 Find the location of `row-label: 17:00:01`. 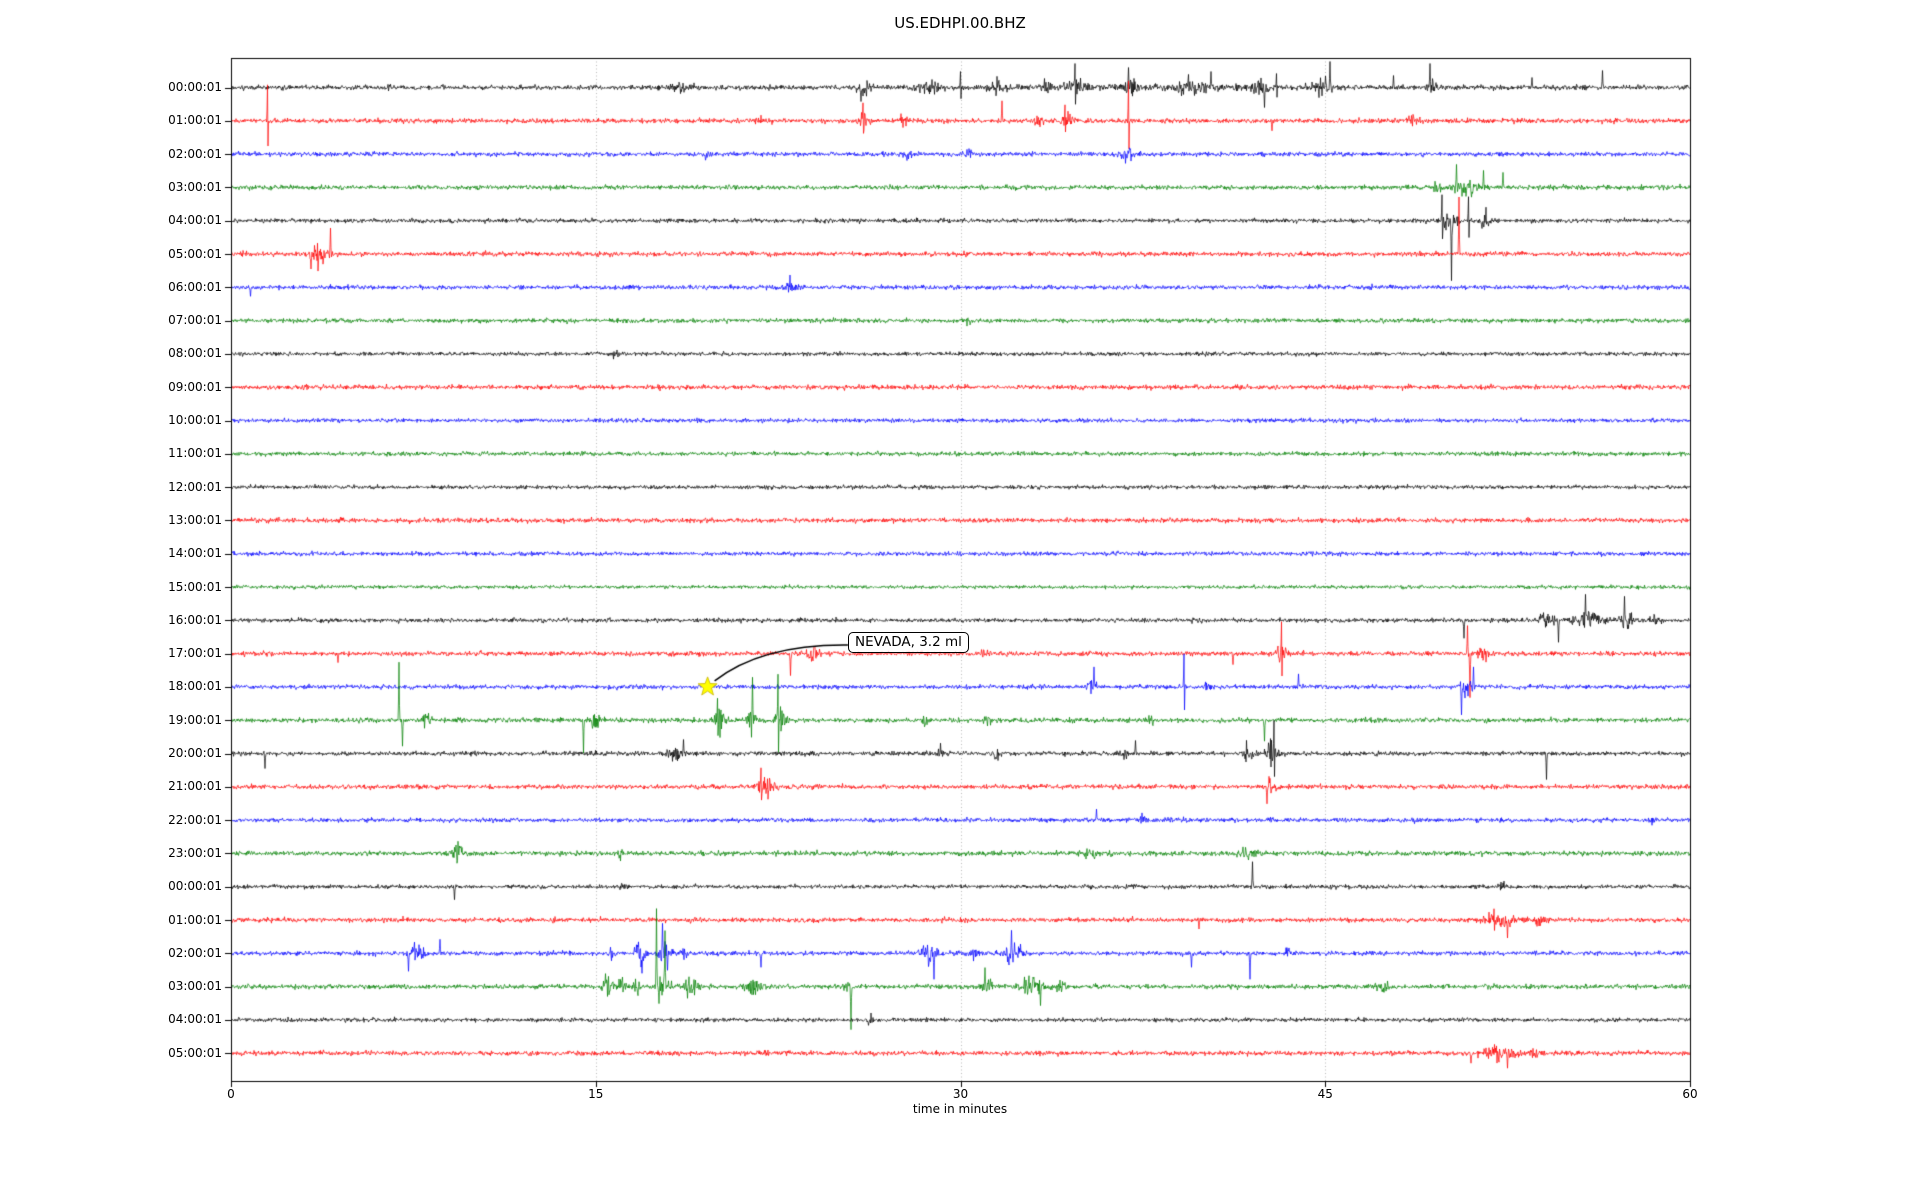

row-label: 17:00:01 is located at coordinates (195, 653).